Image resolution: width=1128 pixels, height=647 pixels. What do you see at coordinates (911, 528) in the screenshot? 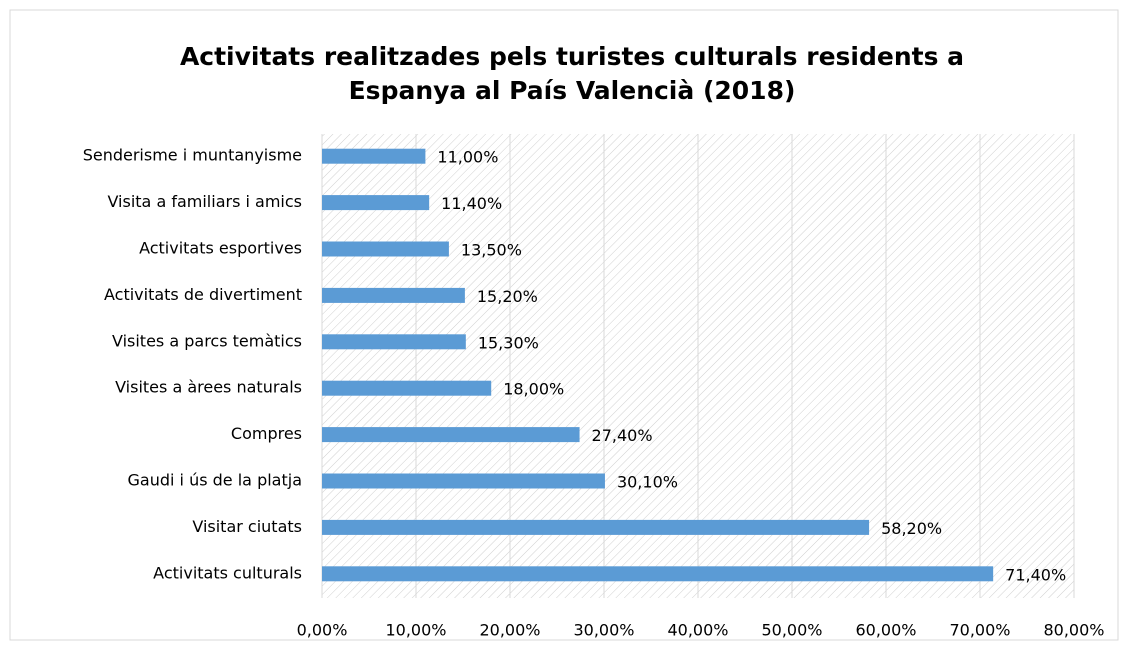
I see `data-label: 58,20%` at bounding box center [911, 528].